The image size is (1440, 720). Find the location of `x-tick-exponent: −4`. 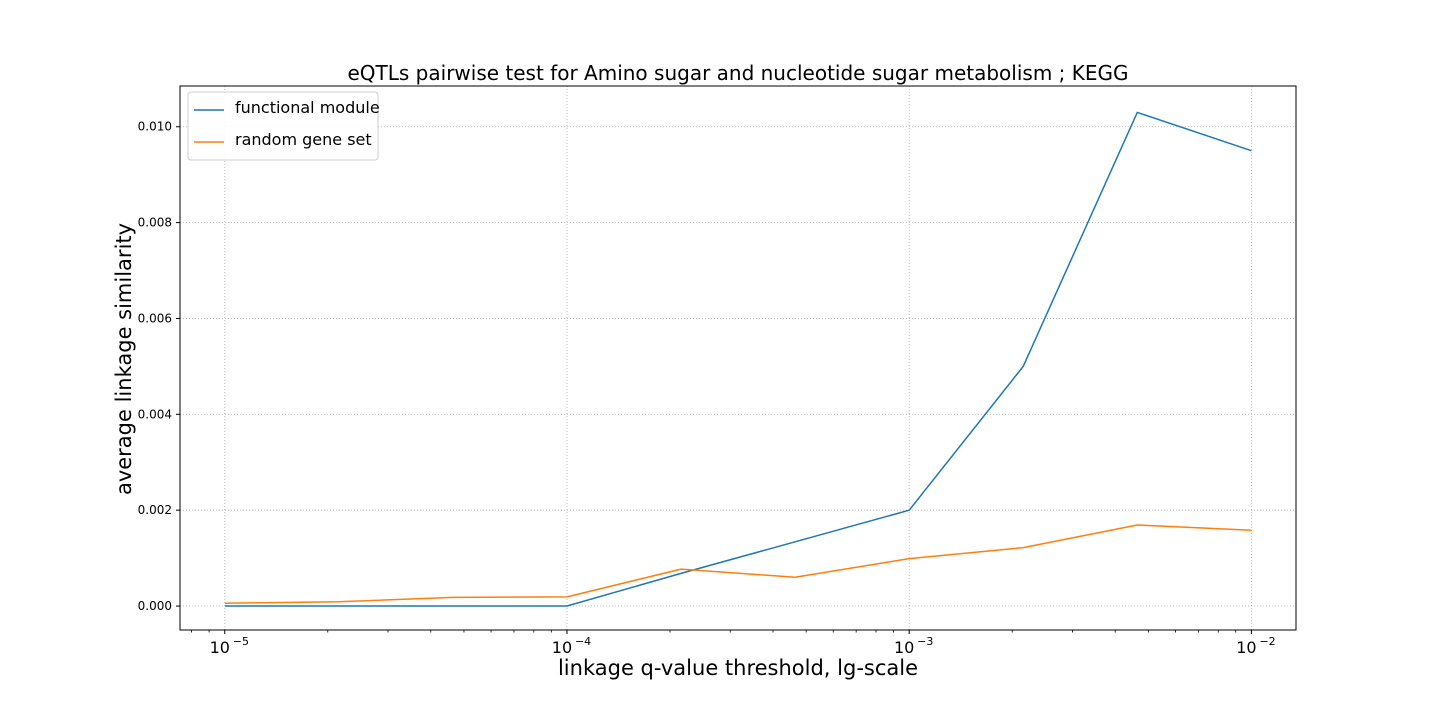

x-tick-exponent: −4 is located at coordinates (583, 641).